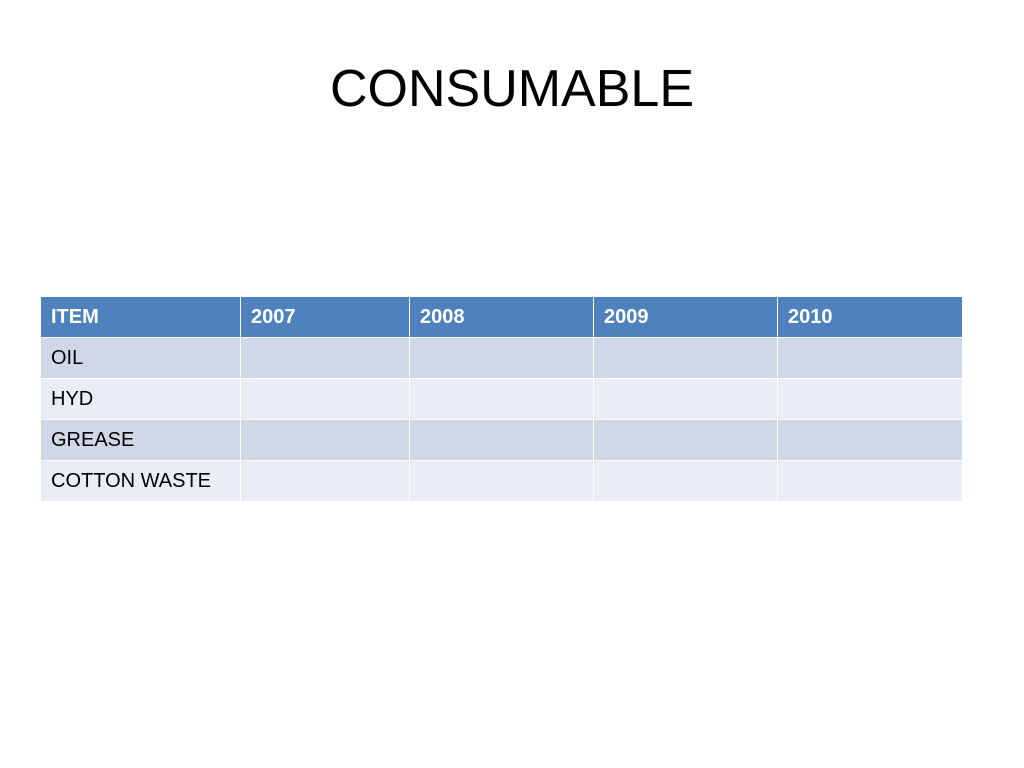 This screenshot has height=768, width=1024. What do you see at coordinates (140, 481) in the screenshot?
I see `item-cell: COTTON WASTE` at bounding box center [140, 481].